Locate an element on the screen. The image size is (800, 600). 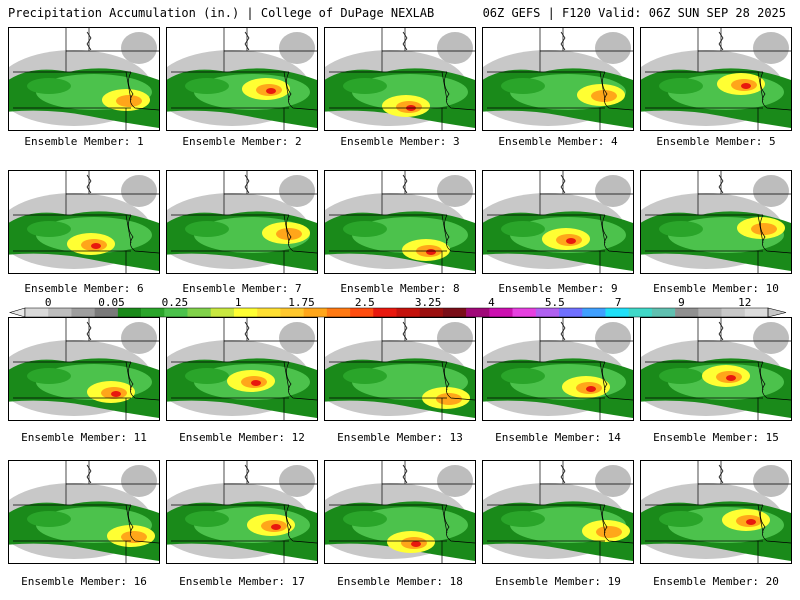
member-label: Ensemble Member: 3 is located at coordinates (400, 141).